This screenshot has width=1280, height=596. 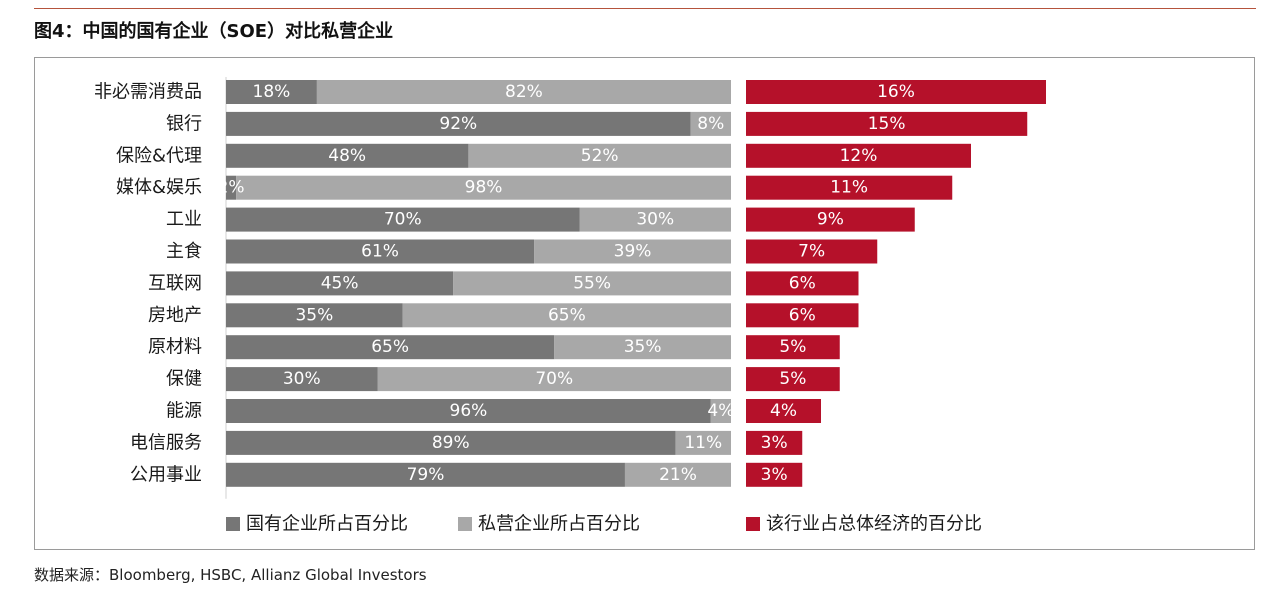 I want to click on value-label-share: 11%, so click(x=849, y=188).